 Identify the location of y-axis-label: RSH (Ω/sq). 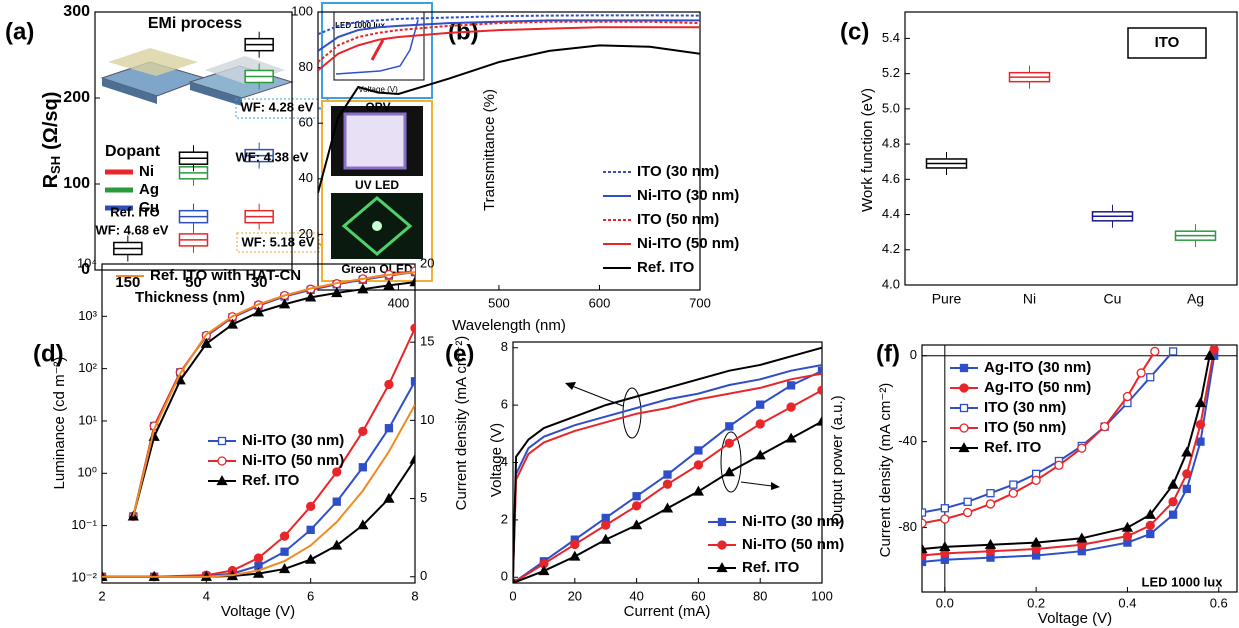
(51, 140).